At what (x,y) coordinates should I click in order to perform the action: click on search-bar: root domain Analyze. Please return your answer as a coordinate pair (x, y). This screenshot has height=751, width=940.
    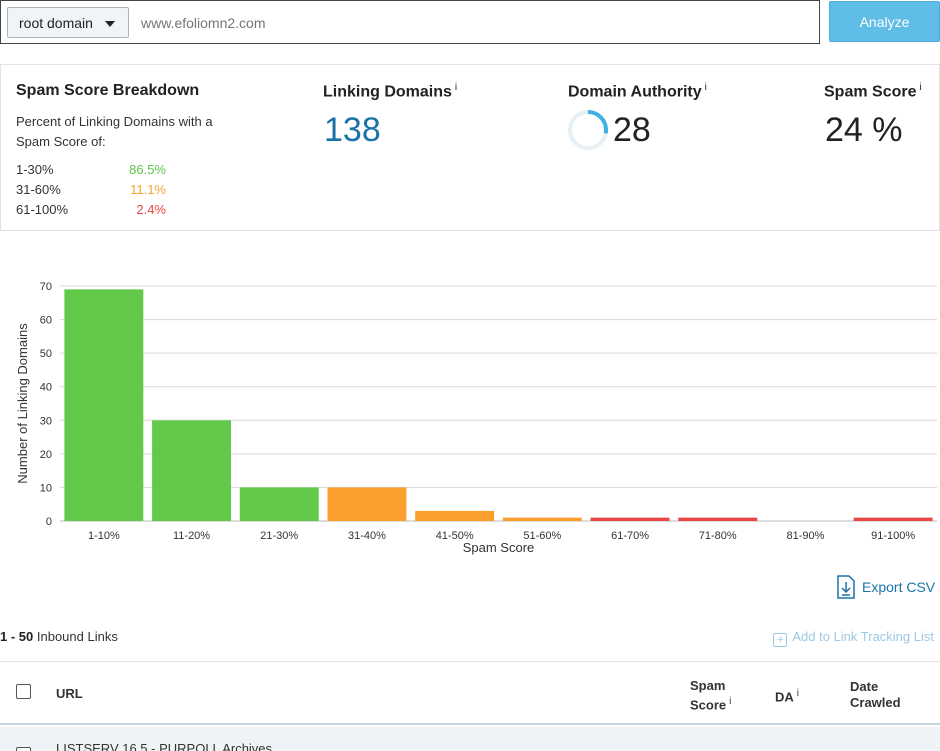
    Looking at the image, I should click on (470, 22).